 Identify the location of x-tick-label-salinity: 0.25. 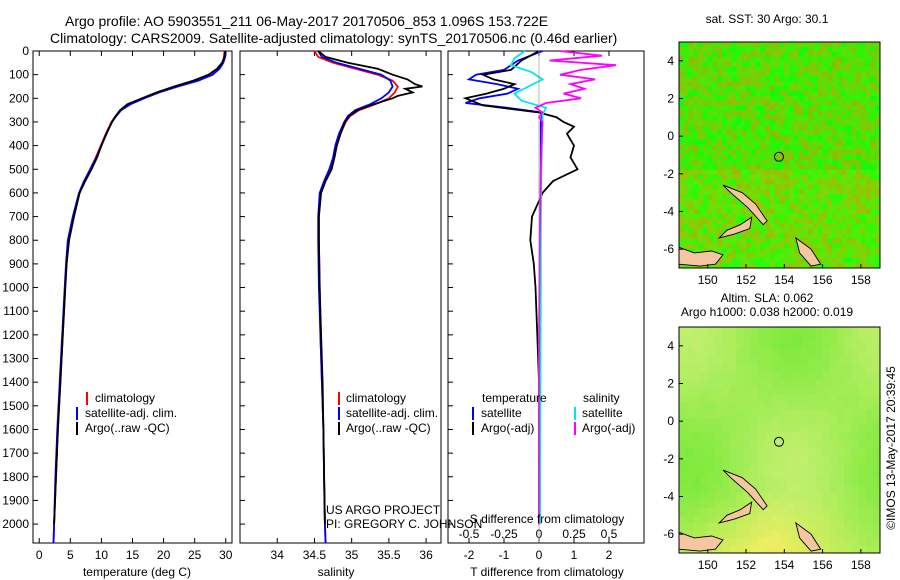
(574, 534).